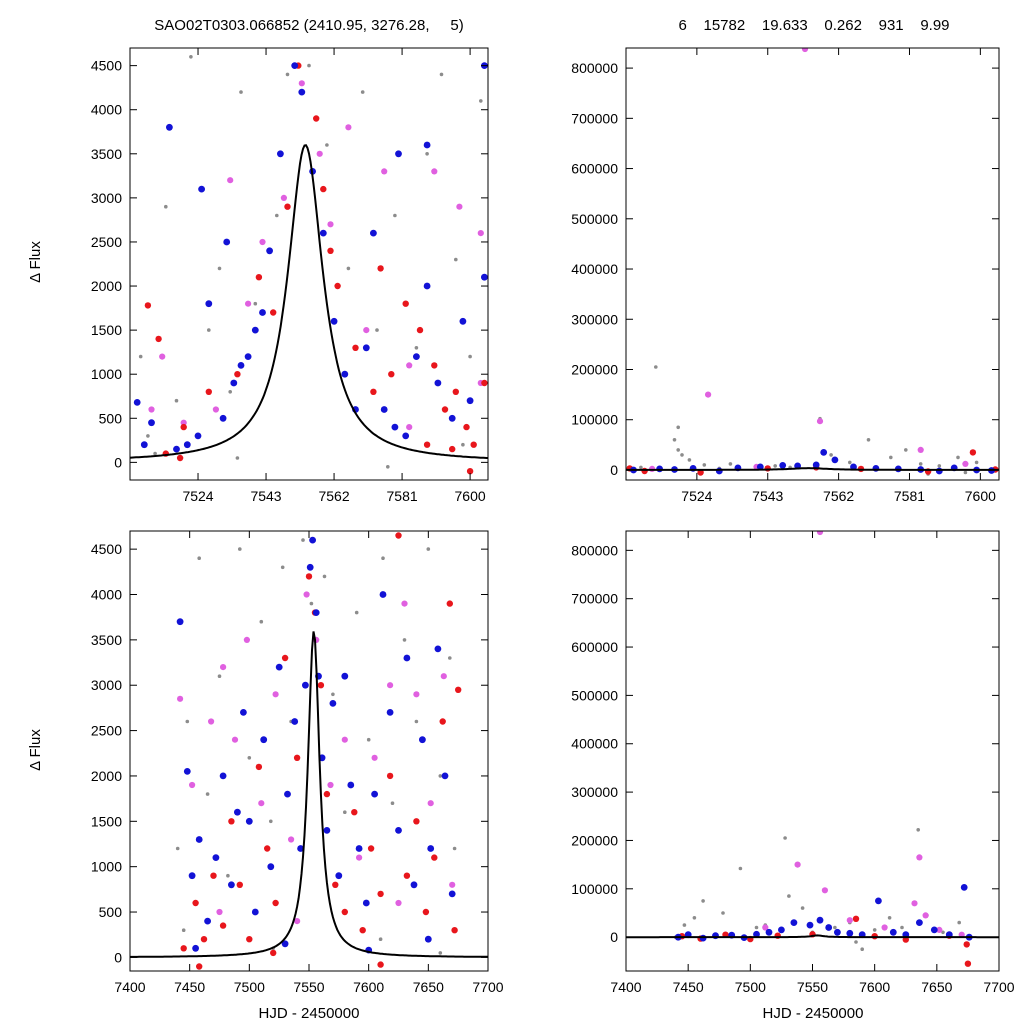 Image resolution: width=1024 pixels, height=1024 pixels. I want to click on y-tick-label: 1000, so click(106, 867).